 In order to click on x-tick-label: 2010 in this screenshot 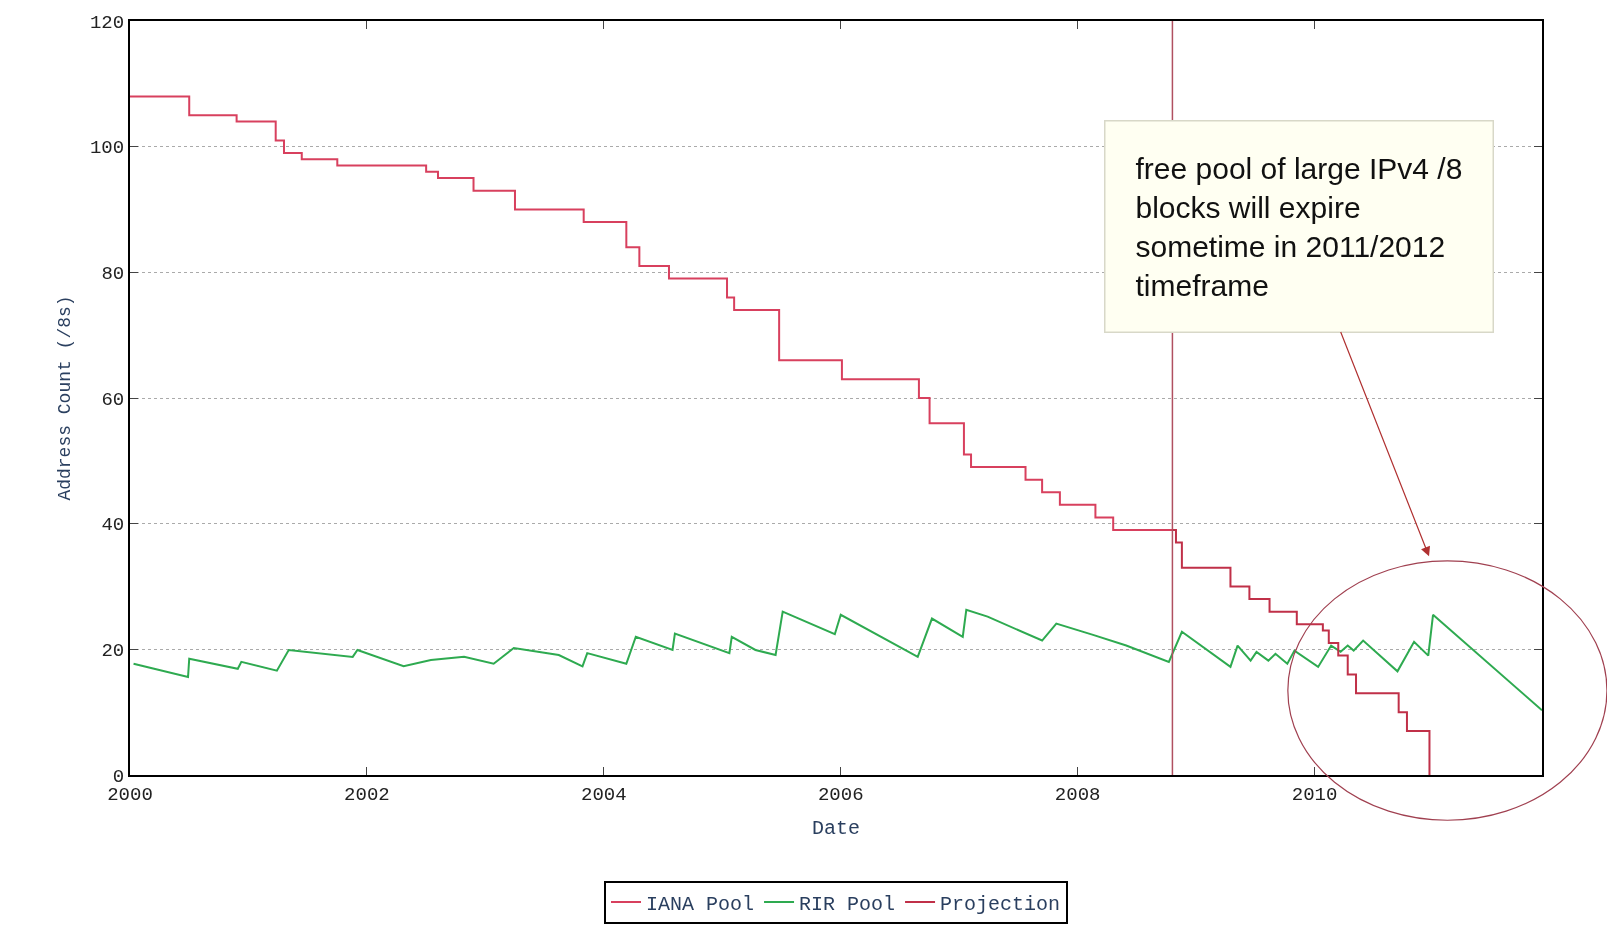, I will do `click(1314, 794)`.